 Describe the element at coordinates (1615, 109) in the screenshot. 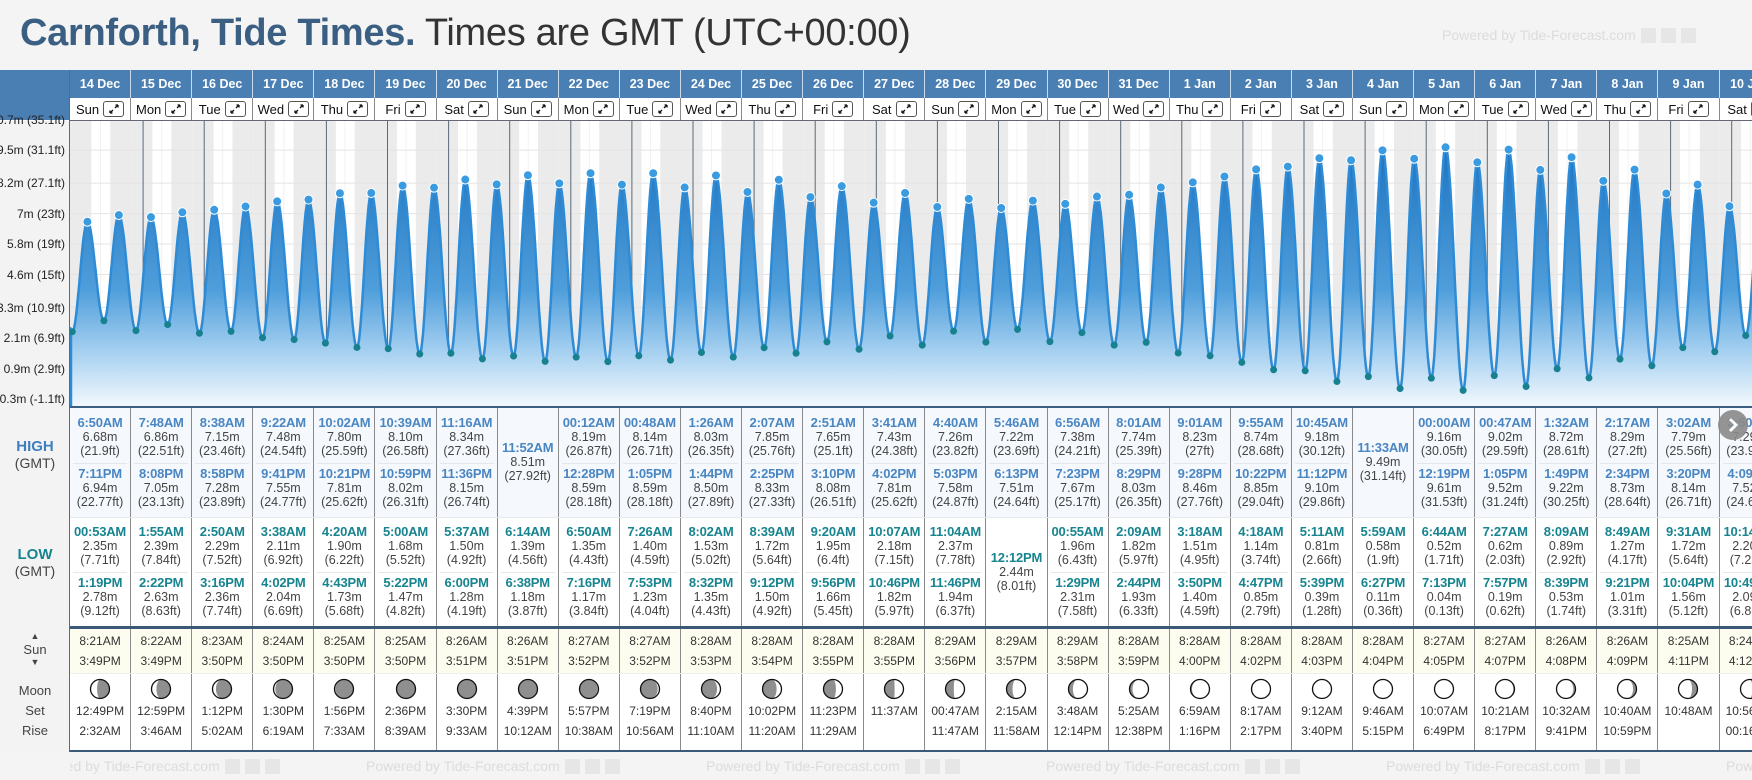

I see `weekday-label: Thu` at that location.